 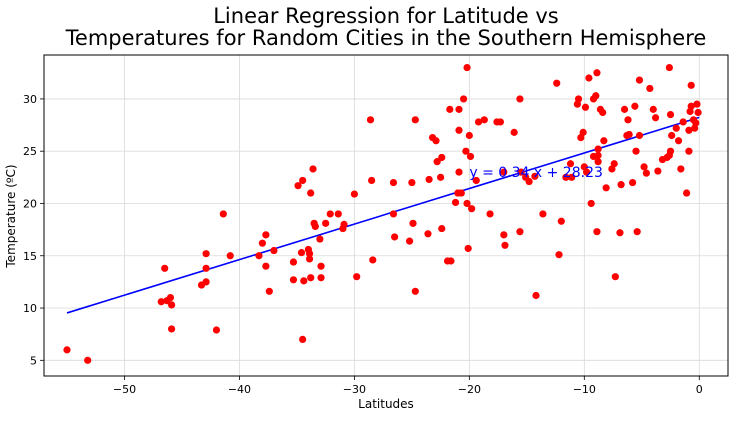 I want to click on y-axis-title: Temperature (ºC), so click(x=11, y=216).